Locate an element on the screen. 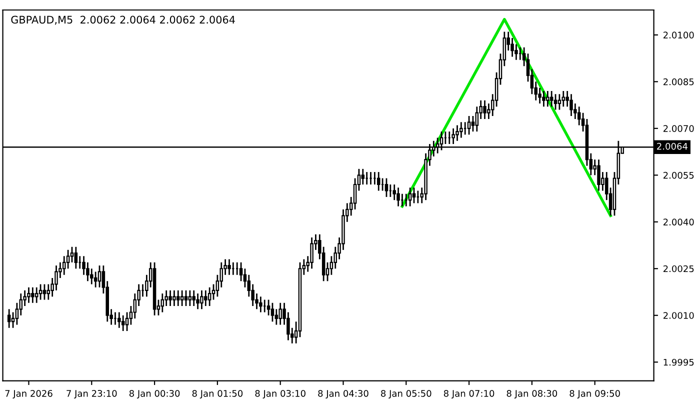 This screenshot has width=700, height=400. x-tick-label: 7 Jan 23:10 is located at coordinates (91, 394).